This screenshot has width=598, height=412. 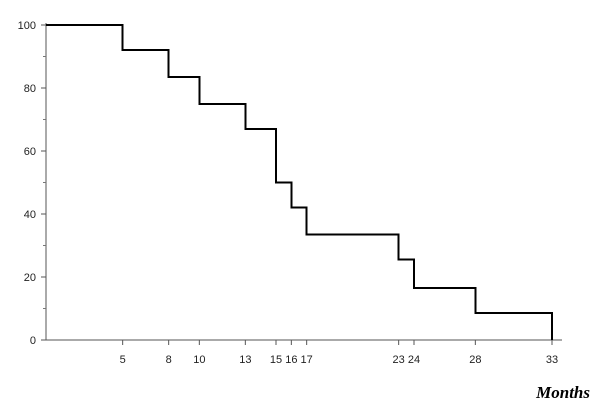 What do you see at coordinates (27, 26) in the screenshot?
I see `y-tick-label-100: 100` at bounding box center [27, 26].